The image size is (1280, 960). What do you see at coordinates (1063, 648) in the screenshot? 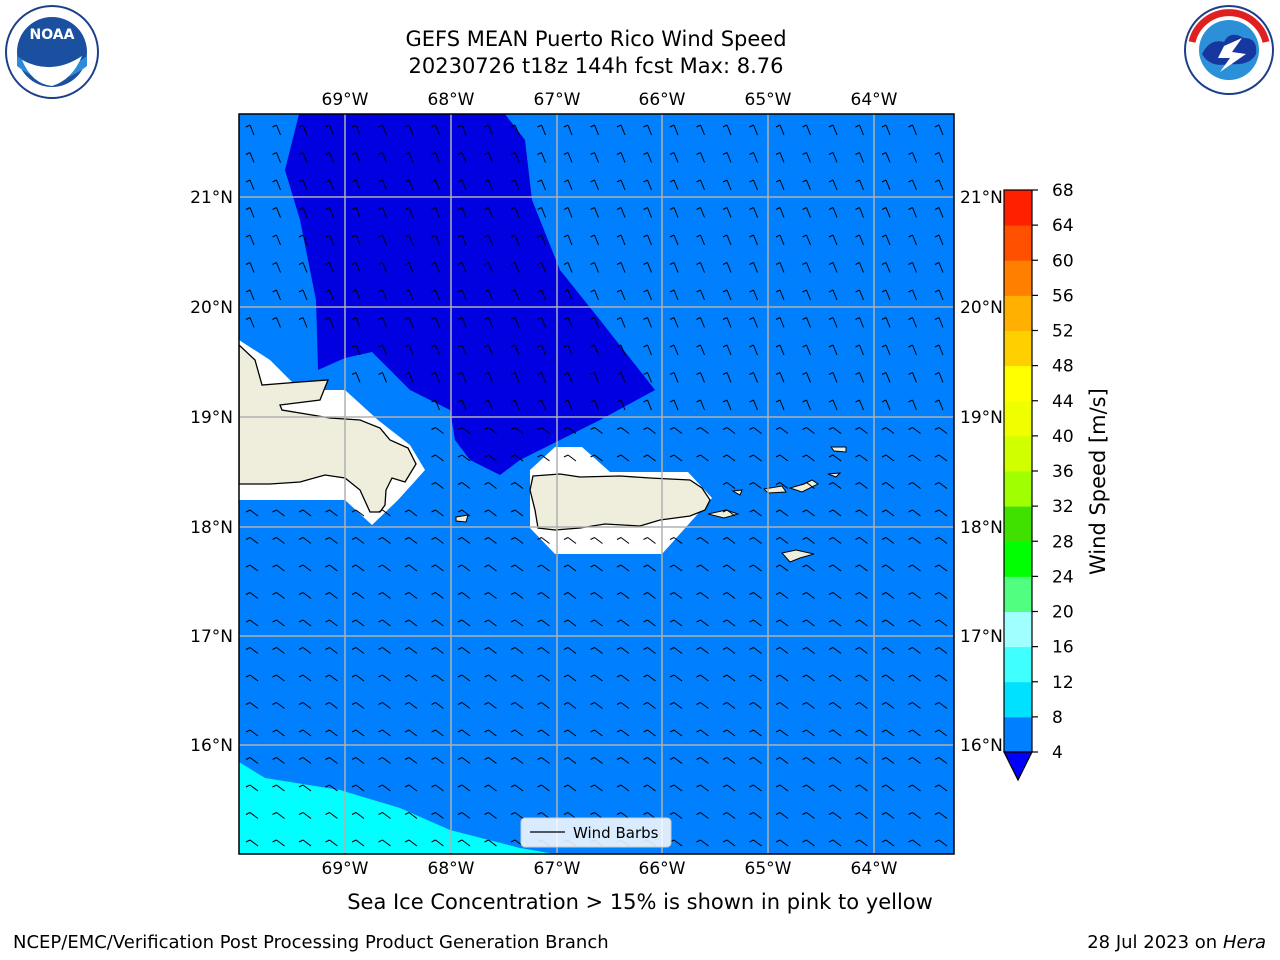
I see `colorbar-tick-label: 16` at bounding box center [1063, 648].